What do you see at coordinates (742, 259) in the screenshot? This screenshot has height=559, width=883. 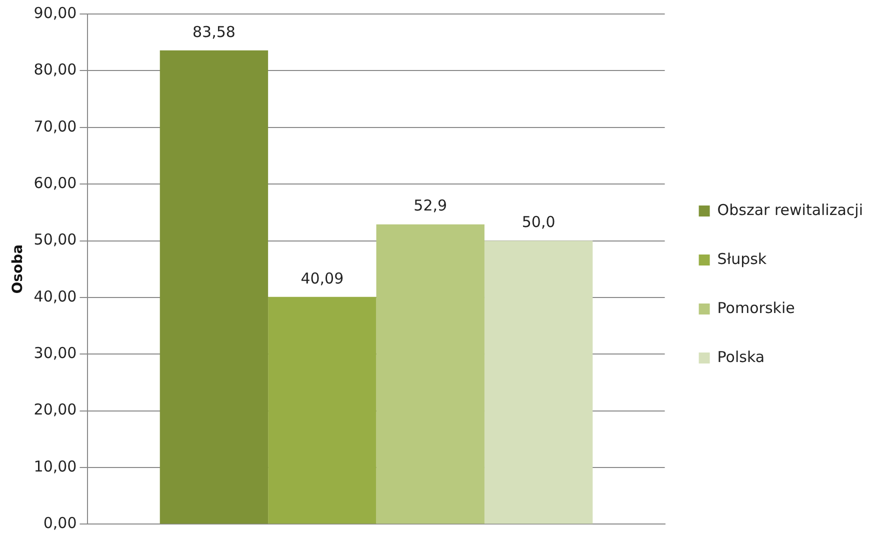 I see `legend-label: Słupsk` at bounding box center [742, 259].